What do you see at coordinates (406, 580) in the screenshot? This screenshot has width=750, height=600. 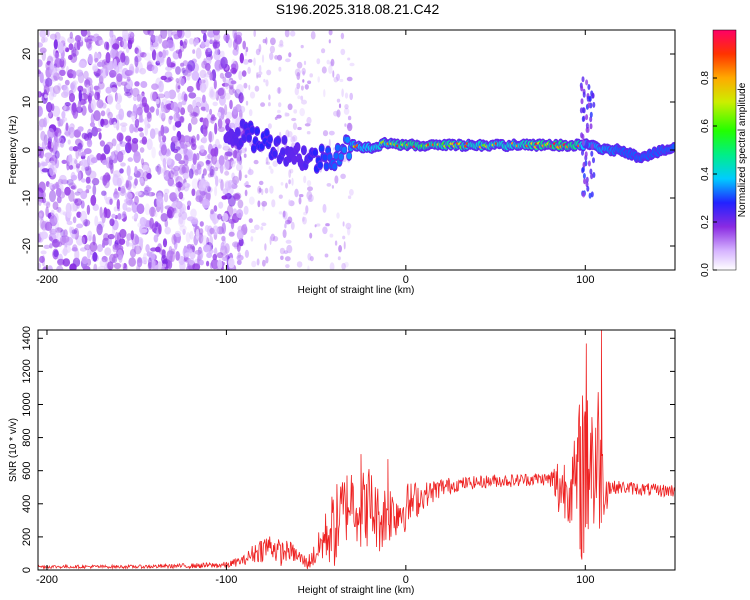 I see `x-tick-label: 0` at bounding box center [406, 580].